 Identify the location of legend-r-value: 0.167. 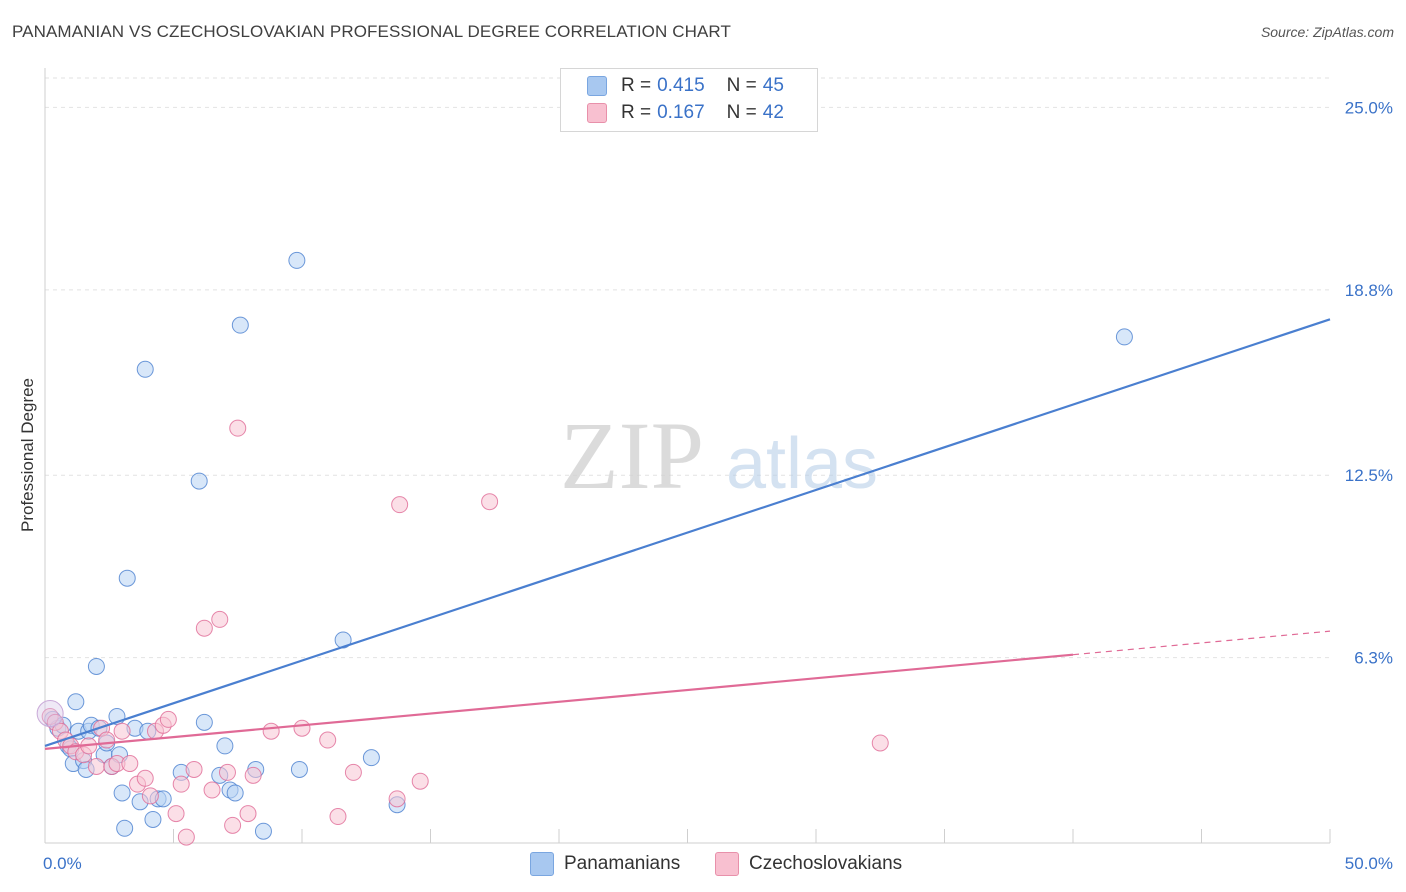
(681, 112).